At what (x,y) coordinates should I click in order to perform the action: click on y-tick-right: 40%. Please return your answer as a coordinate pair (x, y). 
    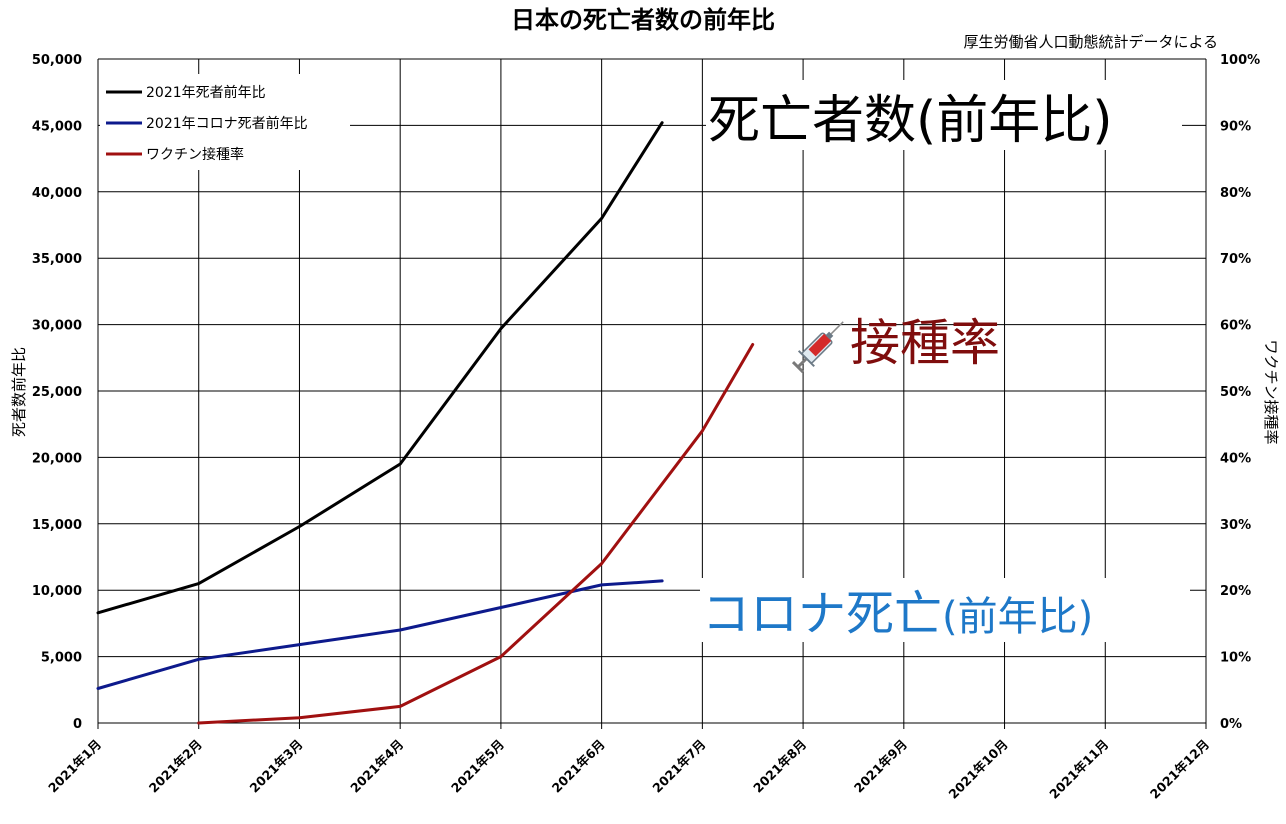
    Looking at the image, I should click on (1235, 458).